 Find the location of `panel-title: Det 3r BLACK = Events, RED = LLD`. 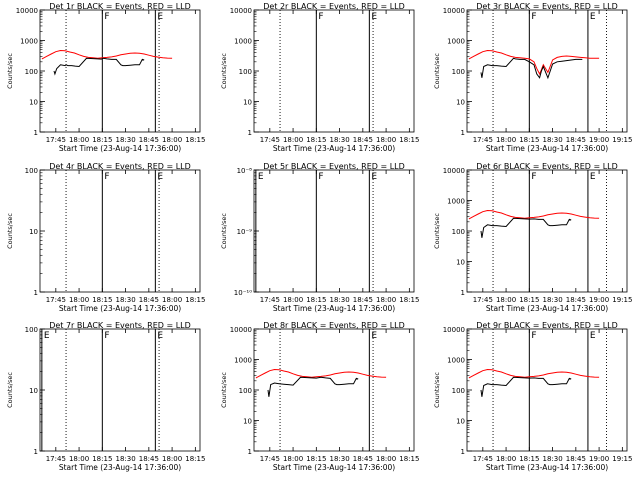

panel-title: Det 3r BLACK = Events, RED = LLD is located at coordinates (547, 6).